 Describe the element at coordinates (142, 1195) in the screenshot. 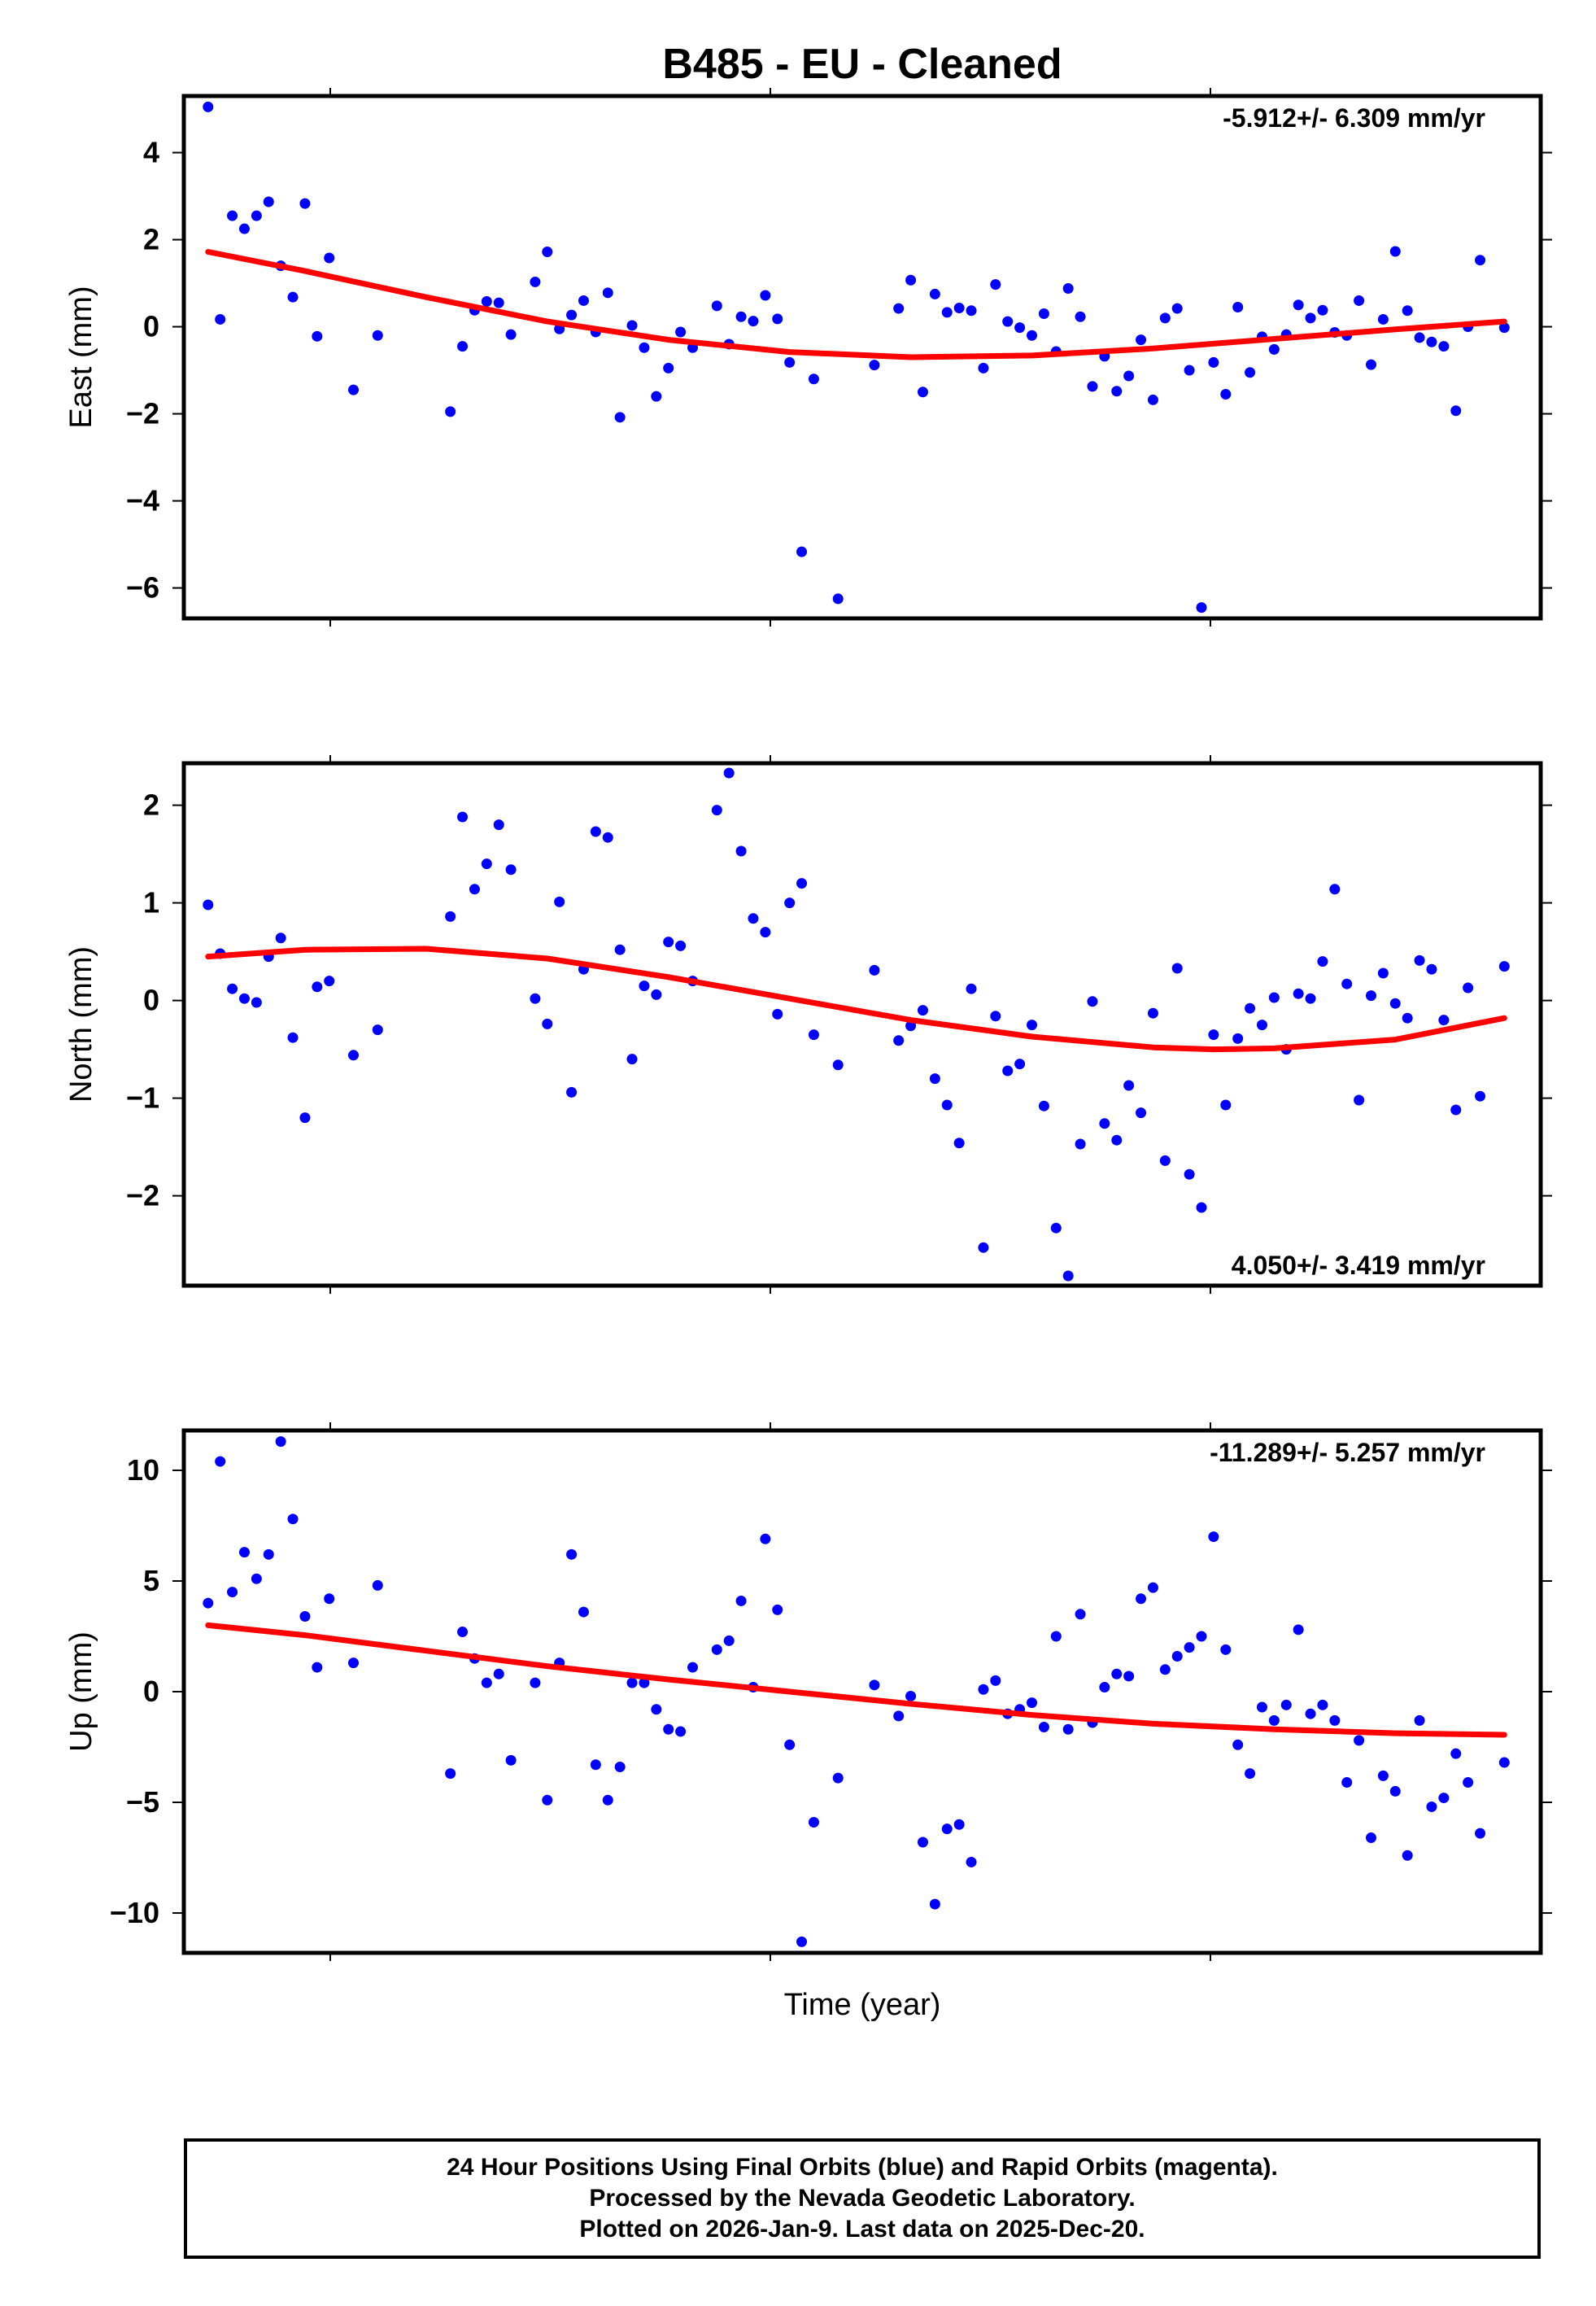

I see `y-tick-label: −2` at that location.